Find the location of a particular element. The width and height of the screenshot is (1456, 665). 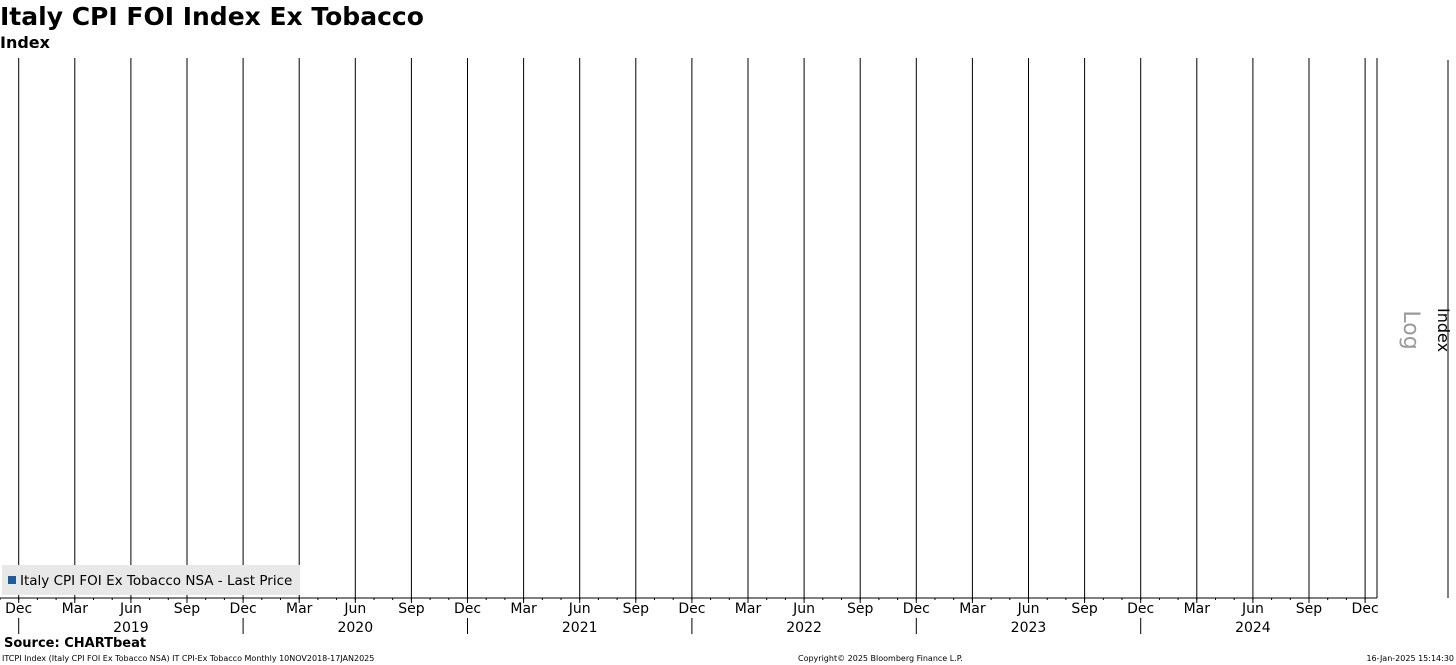

legend-swatch is located at coordinates (12, 580).